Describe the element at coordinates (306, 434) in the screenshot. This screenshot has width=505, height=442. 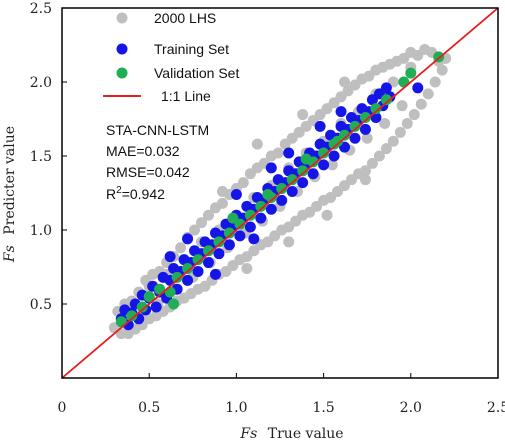
I see `x-axis-text: True value` at that location.